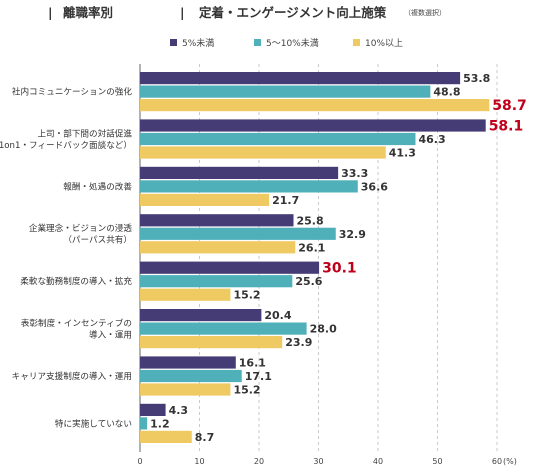 The height and width of the screenshot is (466, 536). What do you see at coordinates (246, 390) in the screenshot?
I see `value-label-6-2: 15.2` at bounding box center [246, 390].